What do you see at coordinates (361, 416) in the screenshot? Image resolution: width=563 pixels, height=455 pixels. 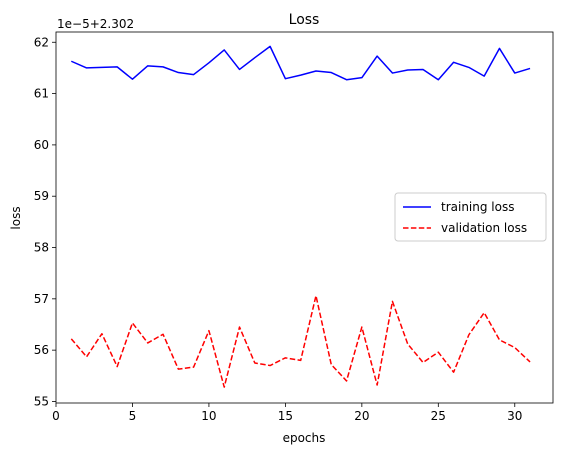 I see `x-tick-label: 20` at bounding box center [361, 416].